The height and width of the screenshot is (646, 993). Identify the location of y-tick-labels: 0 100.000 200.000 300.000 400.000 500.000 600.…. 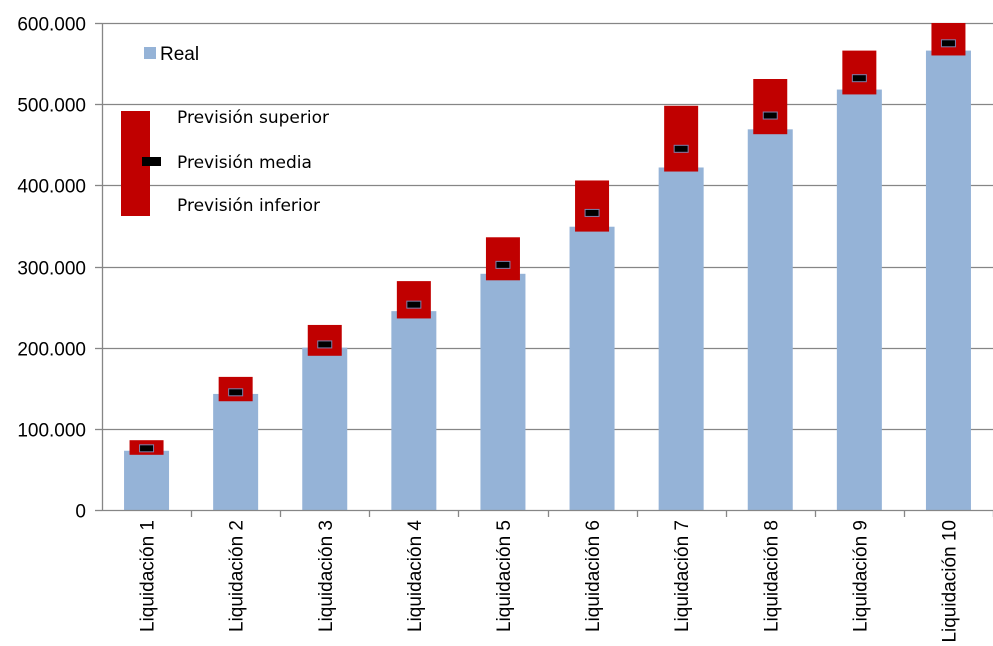
(51, 269).